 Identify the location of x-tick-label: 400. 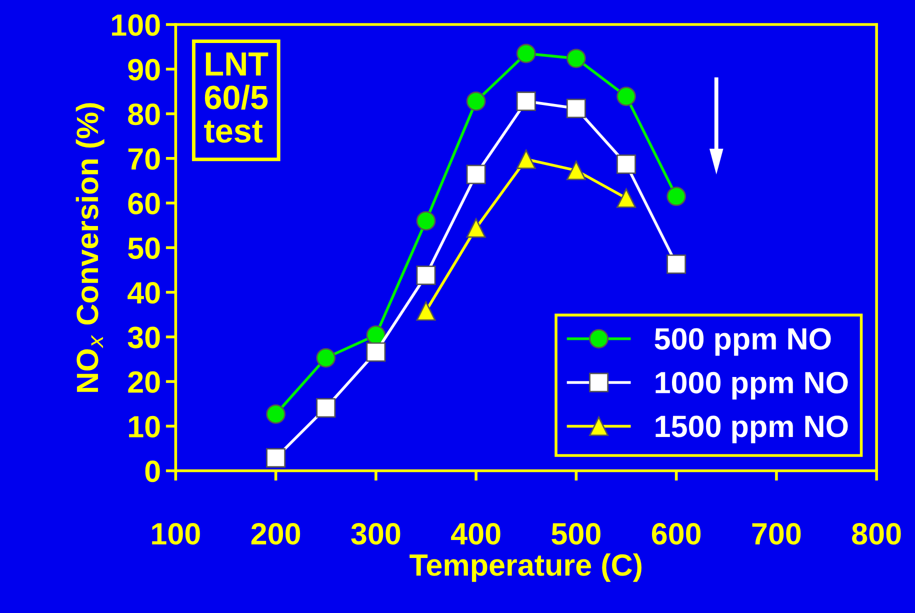
(475, 533).